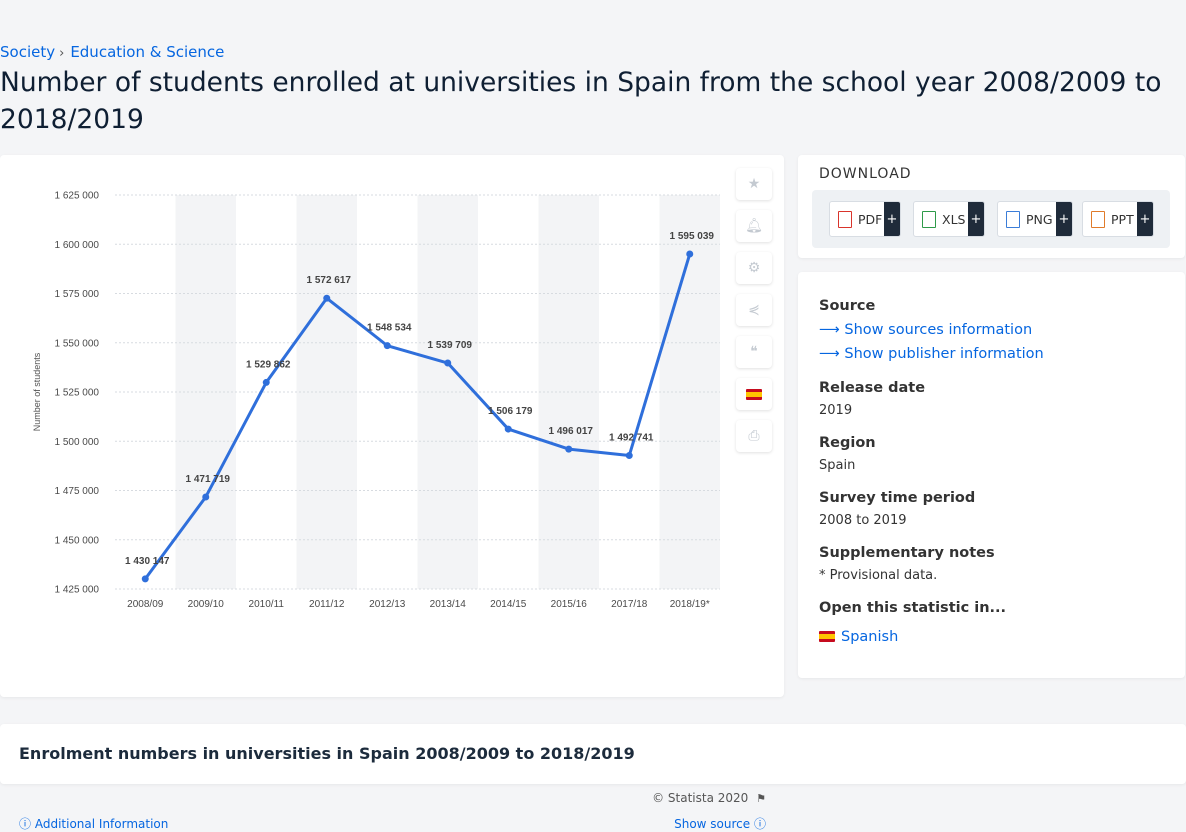 This screenshot has height=832, width=1186. I want to click on download-ppt-button: PPT +, so click(1118, 219).